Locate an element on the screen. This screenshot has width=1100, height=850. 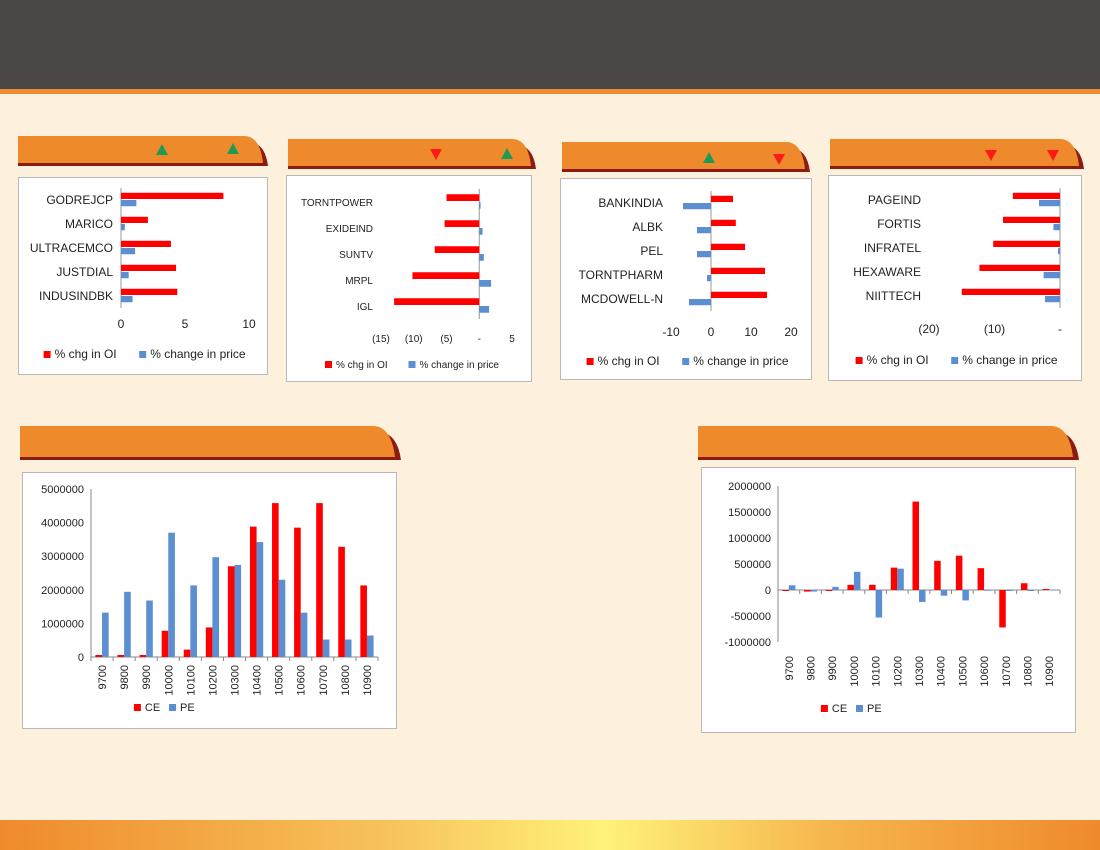
bar-chg-in-oi-niittech is located at coordinates (1010, 291).